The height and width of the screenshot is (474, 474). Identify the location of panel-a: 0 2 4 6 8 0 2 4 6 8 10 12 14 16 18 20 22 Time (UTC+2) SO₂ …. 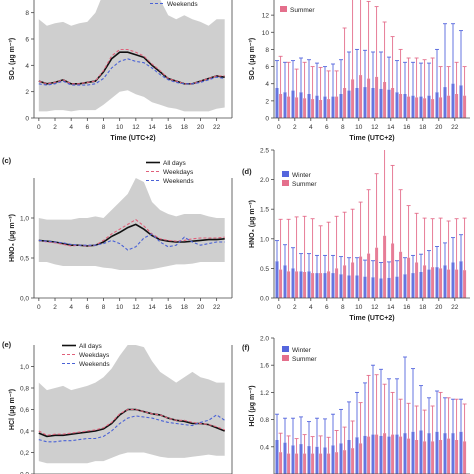
(121, 71).